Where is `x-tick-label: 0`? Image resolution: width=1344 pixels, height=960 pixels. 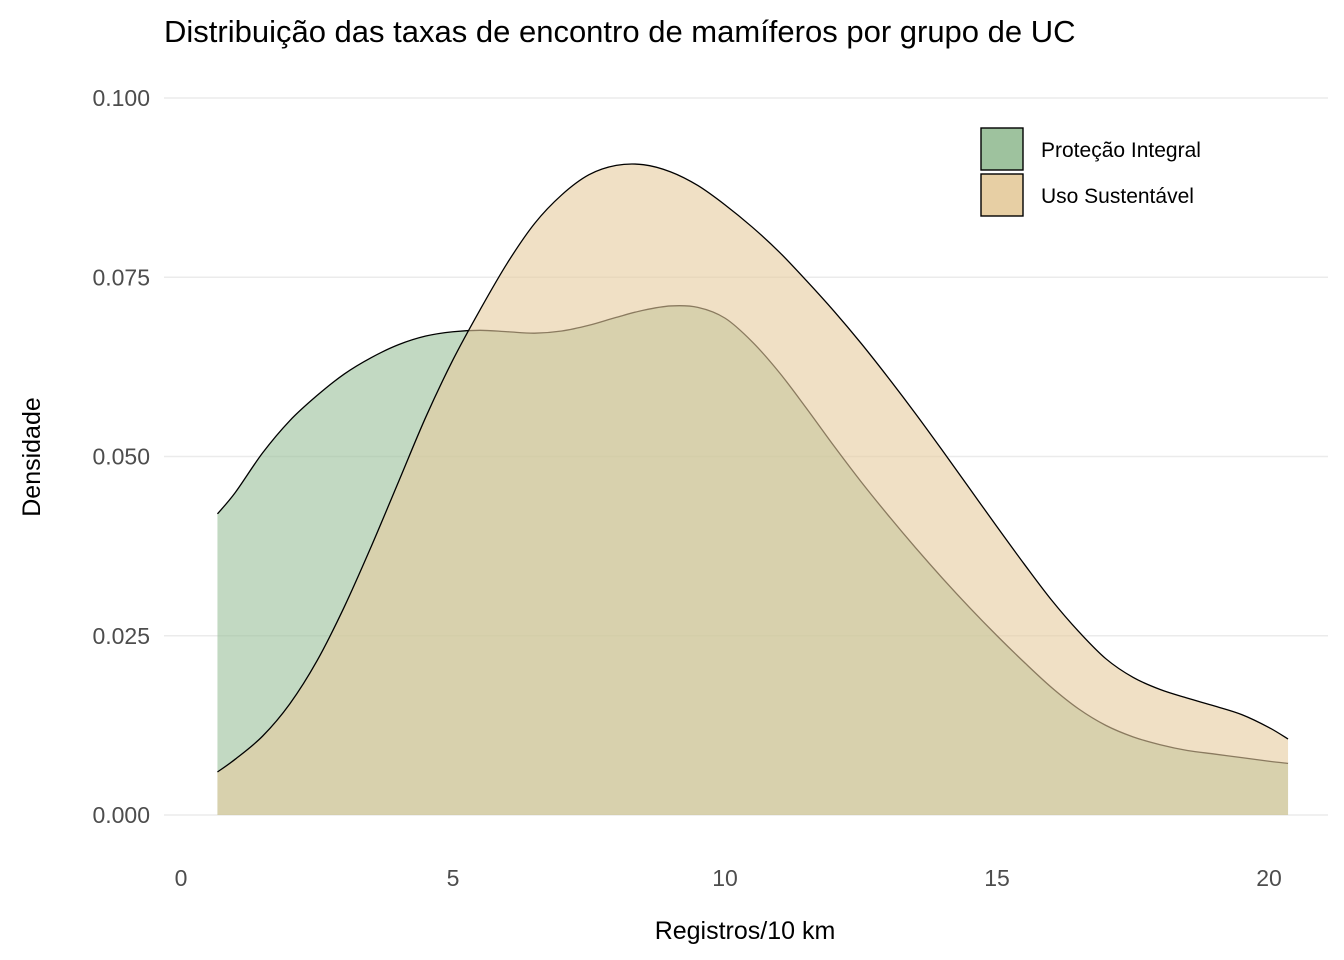 x-tick-label: 0 is located at coordinates (181, 878).